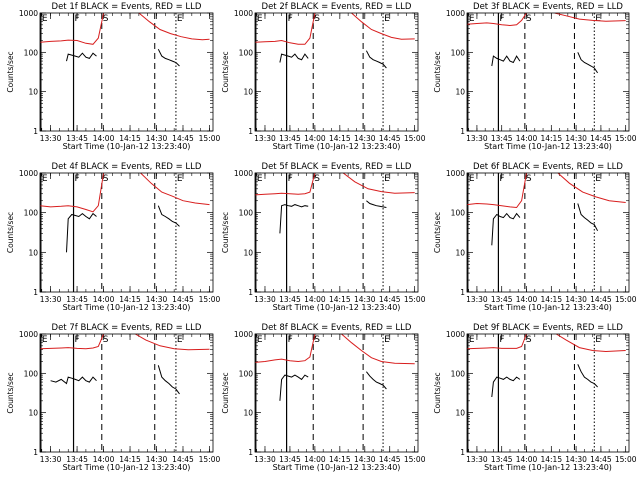 The image size is (640, 480). What do you see at coordinates (548, 7) in the screenshot?
I see `panel-title: Det 3f BLACK = Events, RED = LLD` at bounding box center [548, 7].